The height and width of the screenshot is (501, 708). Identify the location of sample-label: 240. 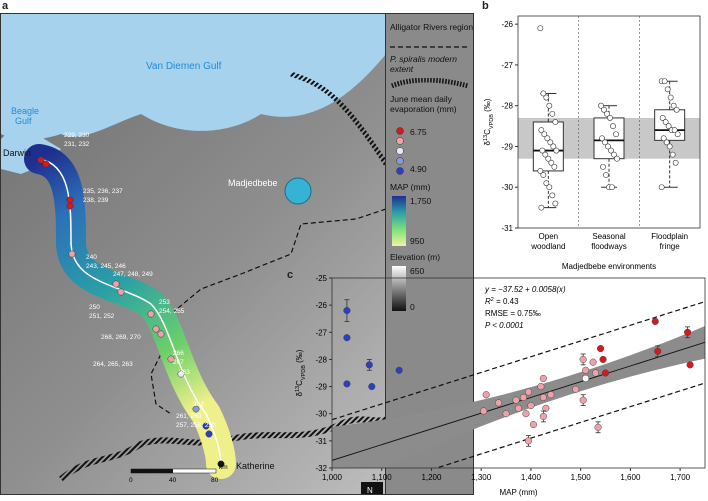
(91, 257).